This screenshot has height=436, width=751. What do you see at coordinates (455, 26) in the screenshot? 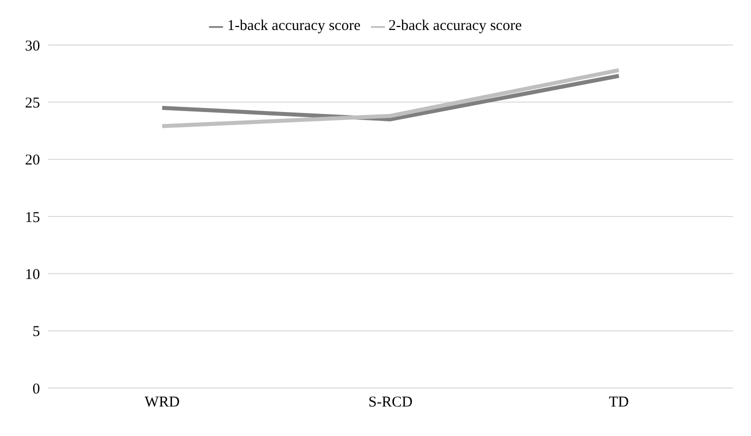
I see `legend-label: 2-back accuracy score` at bounding box center [455, 26].